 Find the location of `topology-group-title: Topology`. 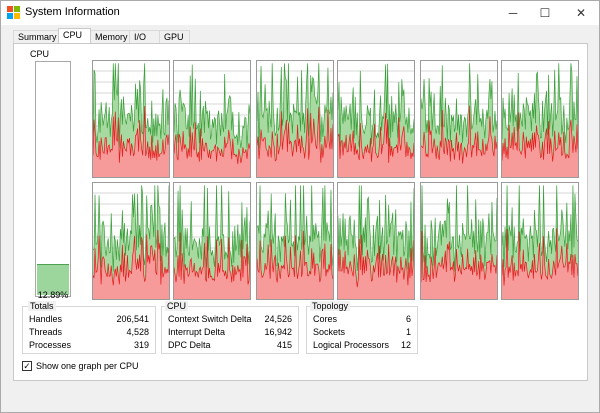

topology-group-title: Topology is located at coordinates (330, 306).